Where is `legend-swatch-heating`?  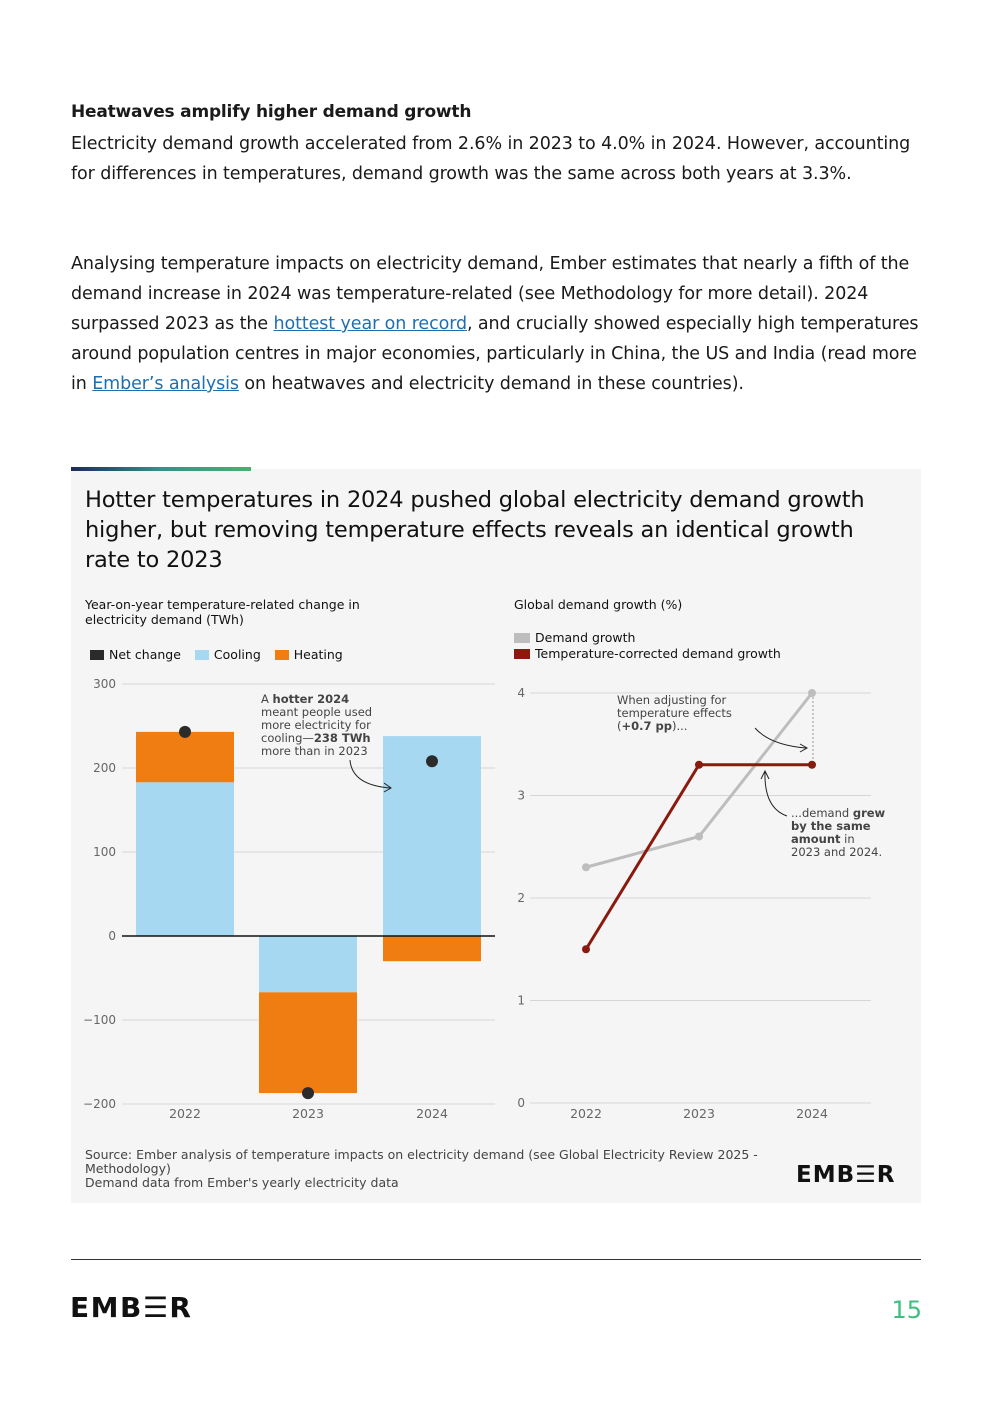
legend-swatch-heating is located at coordinates (281, 654).